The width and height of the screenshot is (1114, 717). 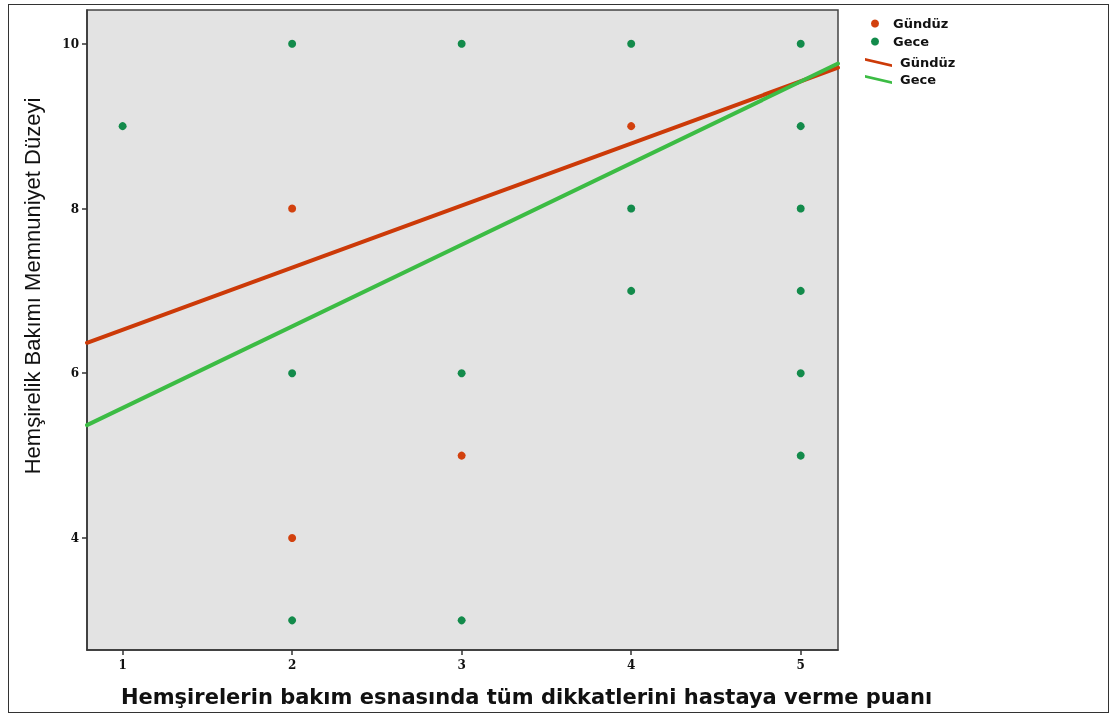 I want to click on y-tick-label: 6, so click(x=74, y=373).